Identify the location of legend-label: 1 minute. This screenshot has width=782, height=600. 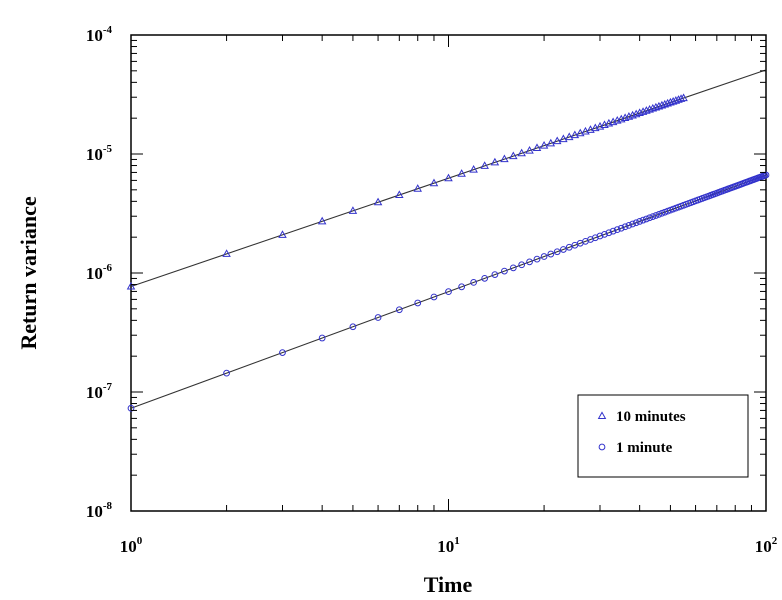
(644, 448).